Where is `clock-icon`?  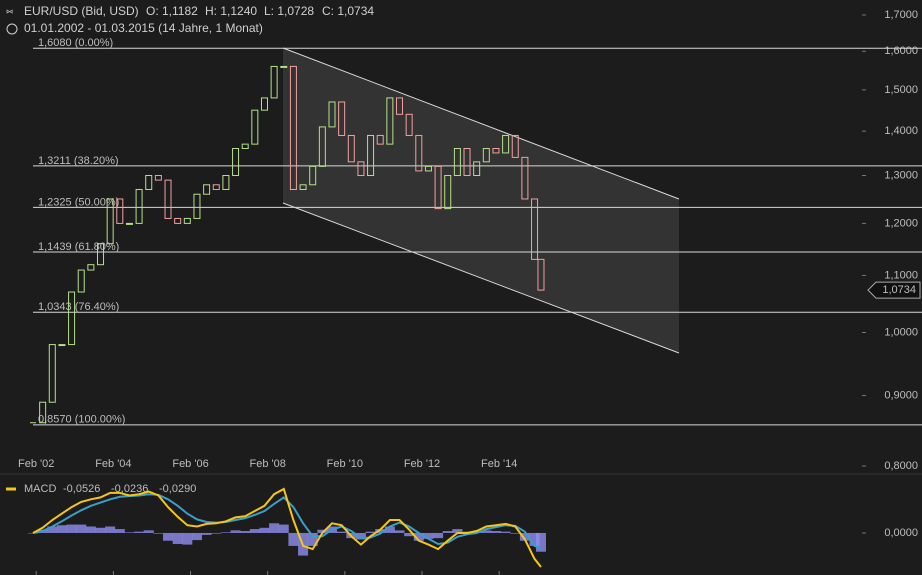 clock-icon is located at coordinates (12, 29).